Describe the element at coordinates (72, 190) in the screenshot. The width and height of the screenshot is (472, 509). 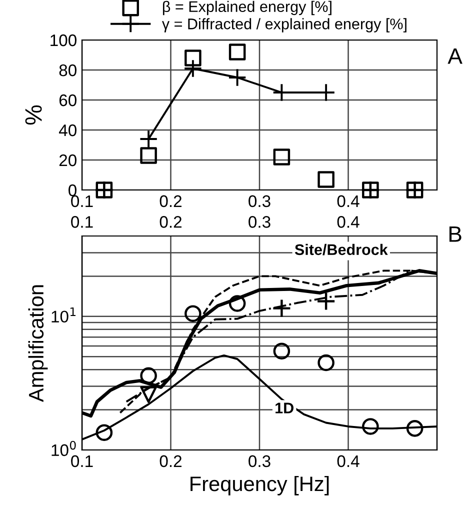
I see `y-tick-label: 0` at that location.